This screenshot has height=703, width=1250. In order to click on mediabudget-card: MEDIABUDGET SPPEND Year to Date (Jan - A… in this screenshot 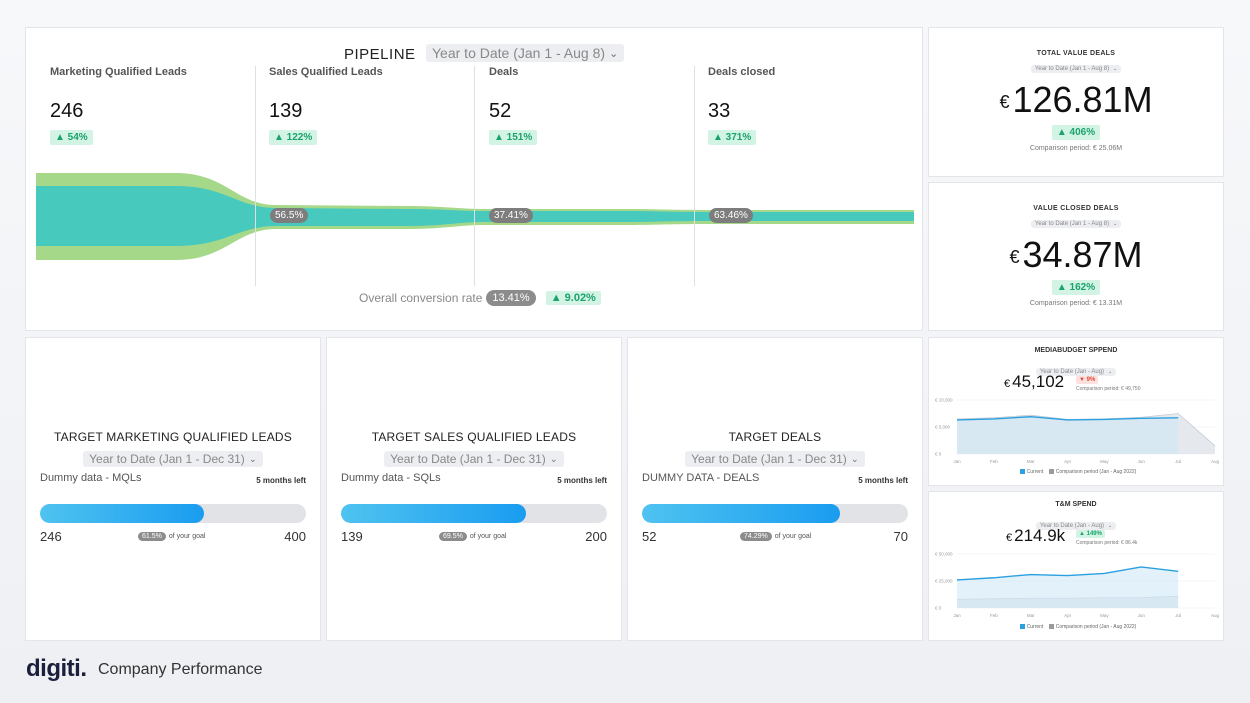, I will do `click(1076, 411)`.